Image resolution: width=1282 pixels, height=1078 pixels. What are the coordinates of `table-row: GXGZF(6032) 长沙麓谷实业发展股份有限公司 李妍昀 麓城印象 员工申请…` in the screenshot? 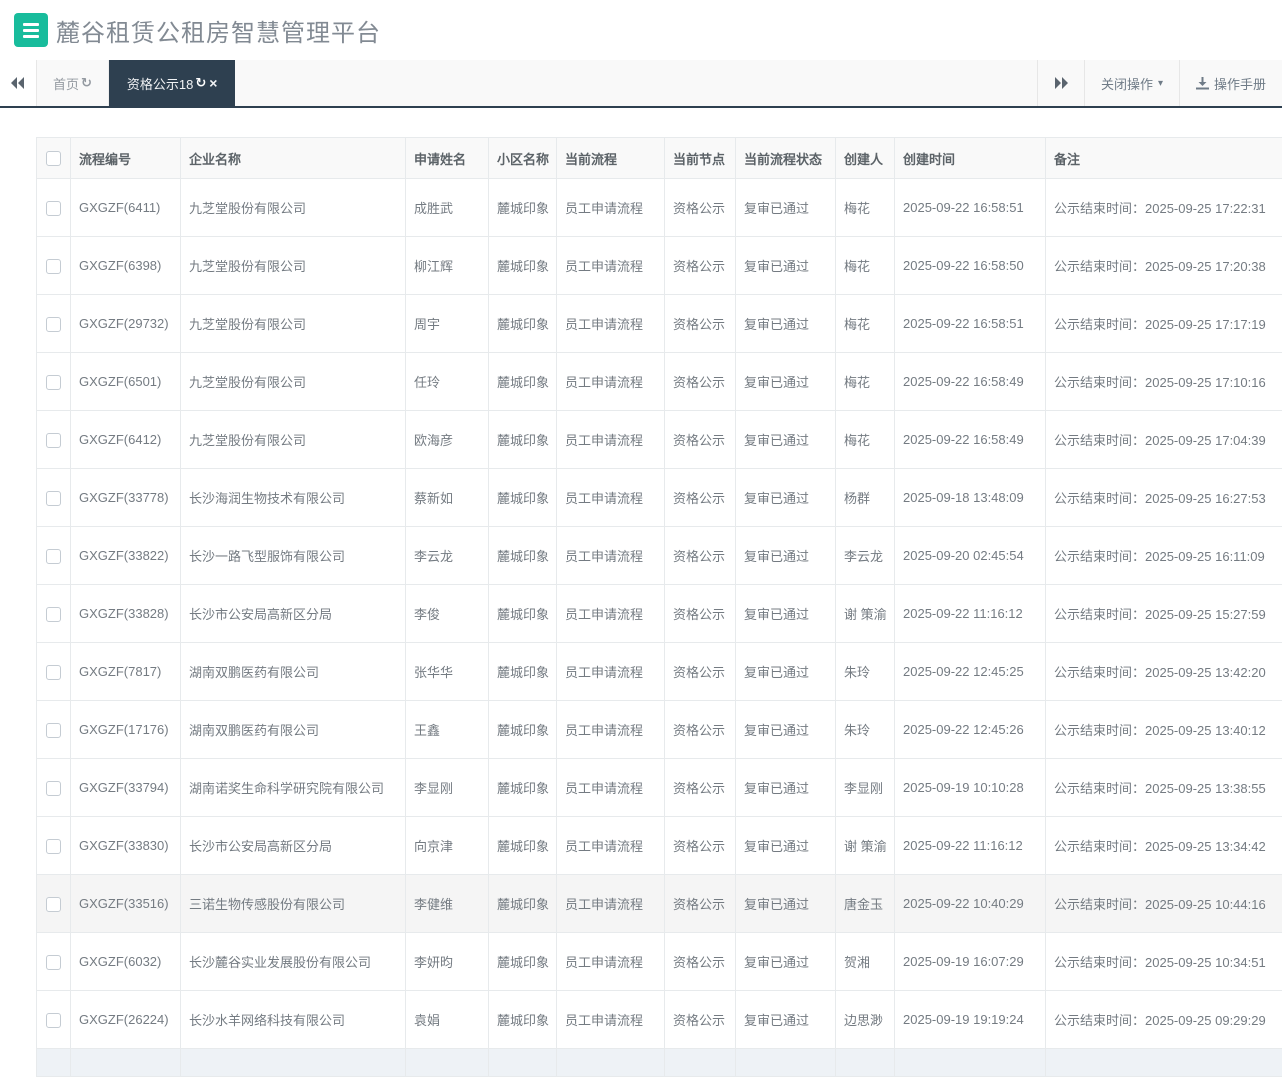 It's located at (659, 961).